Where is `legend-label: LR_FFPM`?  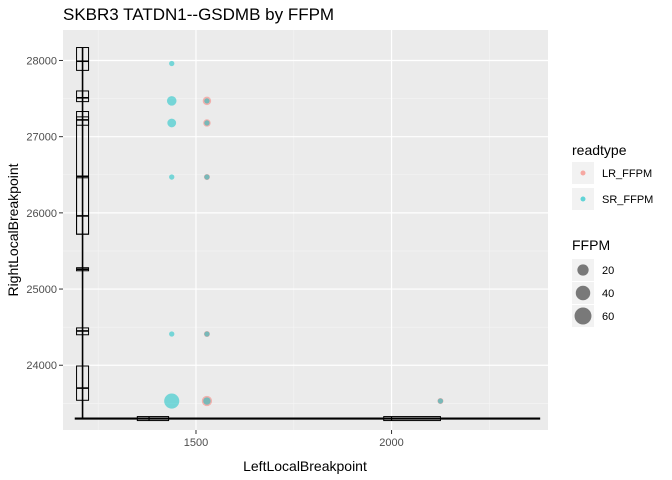 legend-label: LR_FFPM is located at coordinates (627, 174).